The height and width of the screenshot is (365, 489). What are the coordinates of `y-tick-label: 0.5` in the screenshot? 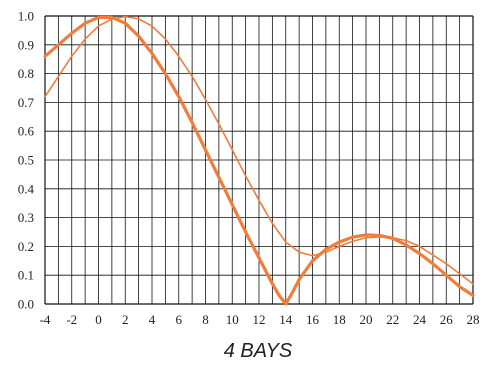 It's located at (26, 160).